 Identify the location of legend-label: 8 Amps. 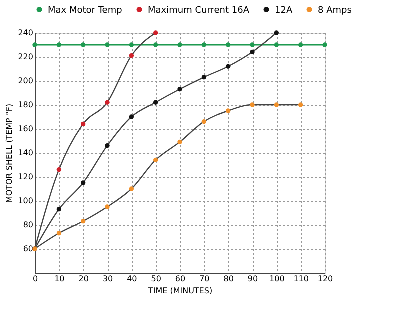
(335, 11).